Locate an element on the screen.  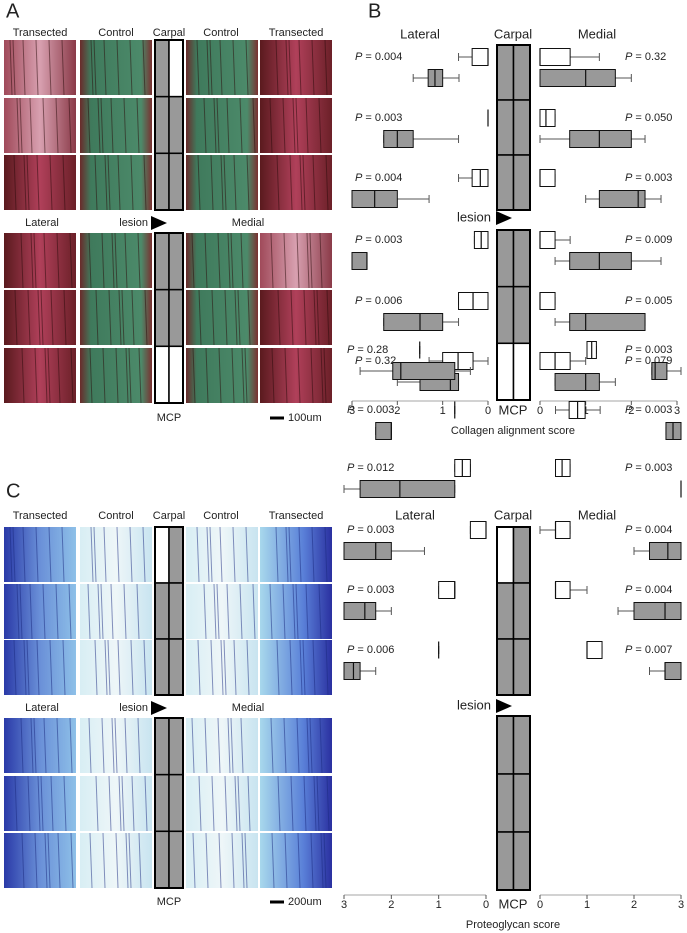
p-text: = 0.005 is located at coordinates (652, 301).